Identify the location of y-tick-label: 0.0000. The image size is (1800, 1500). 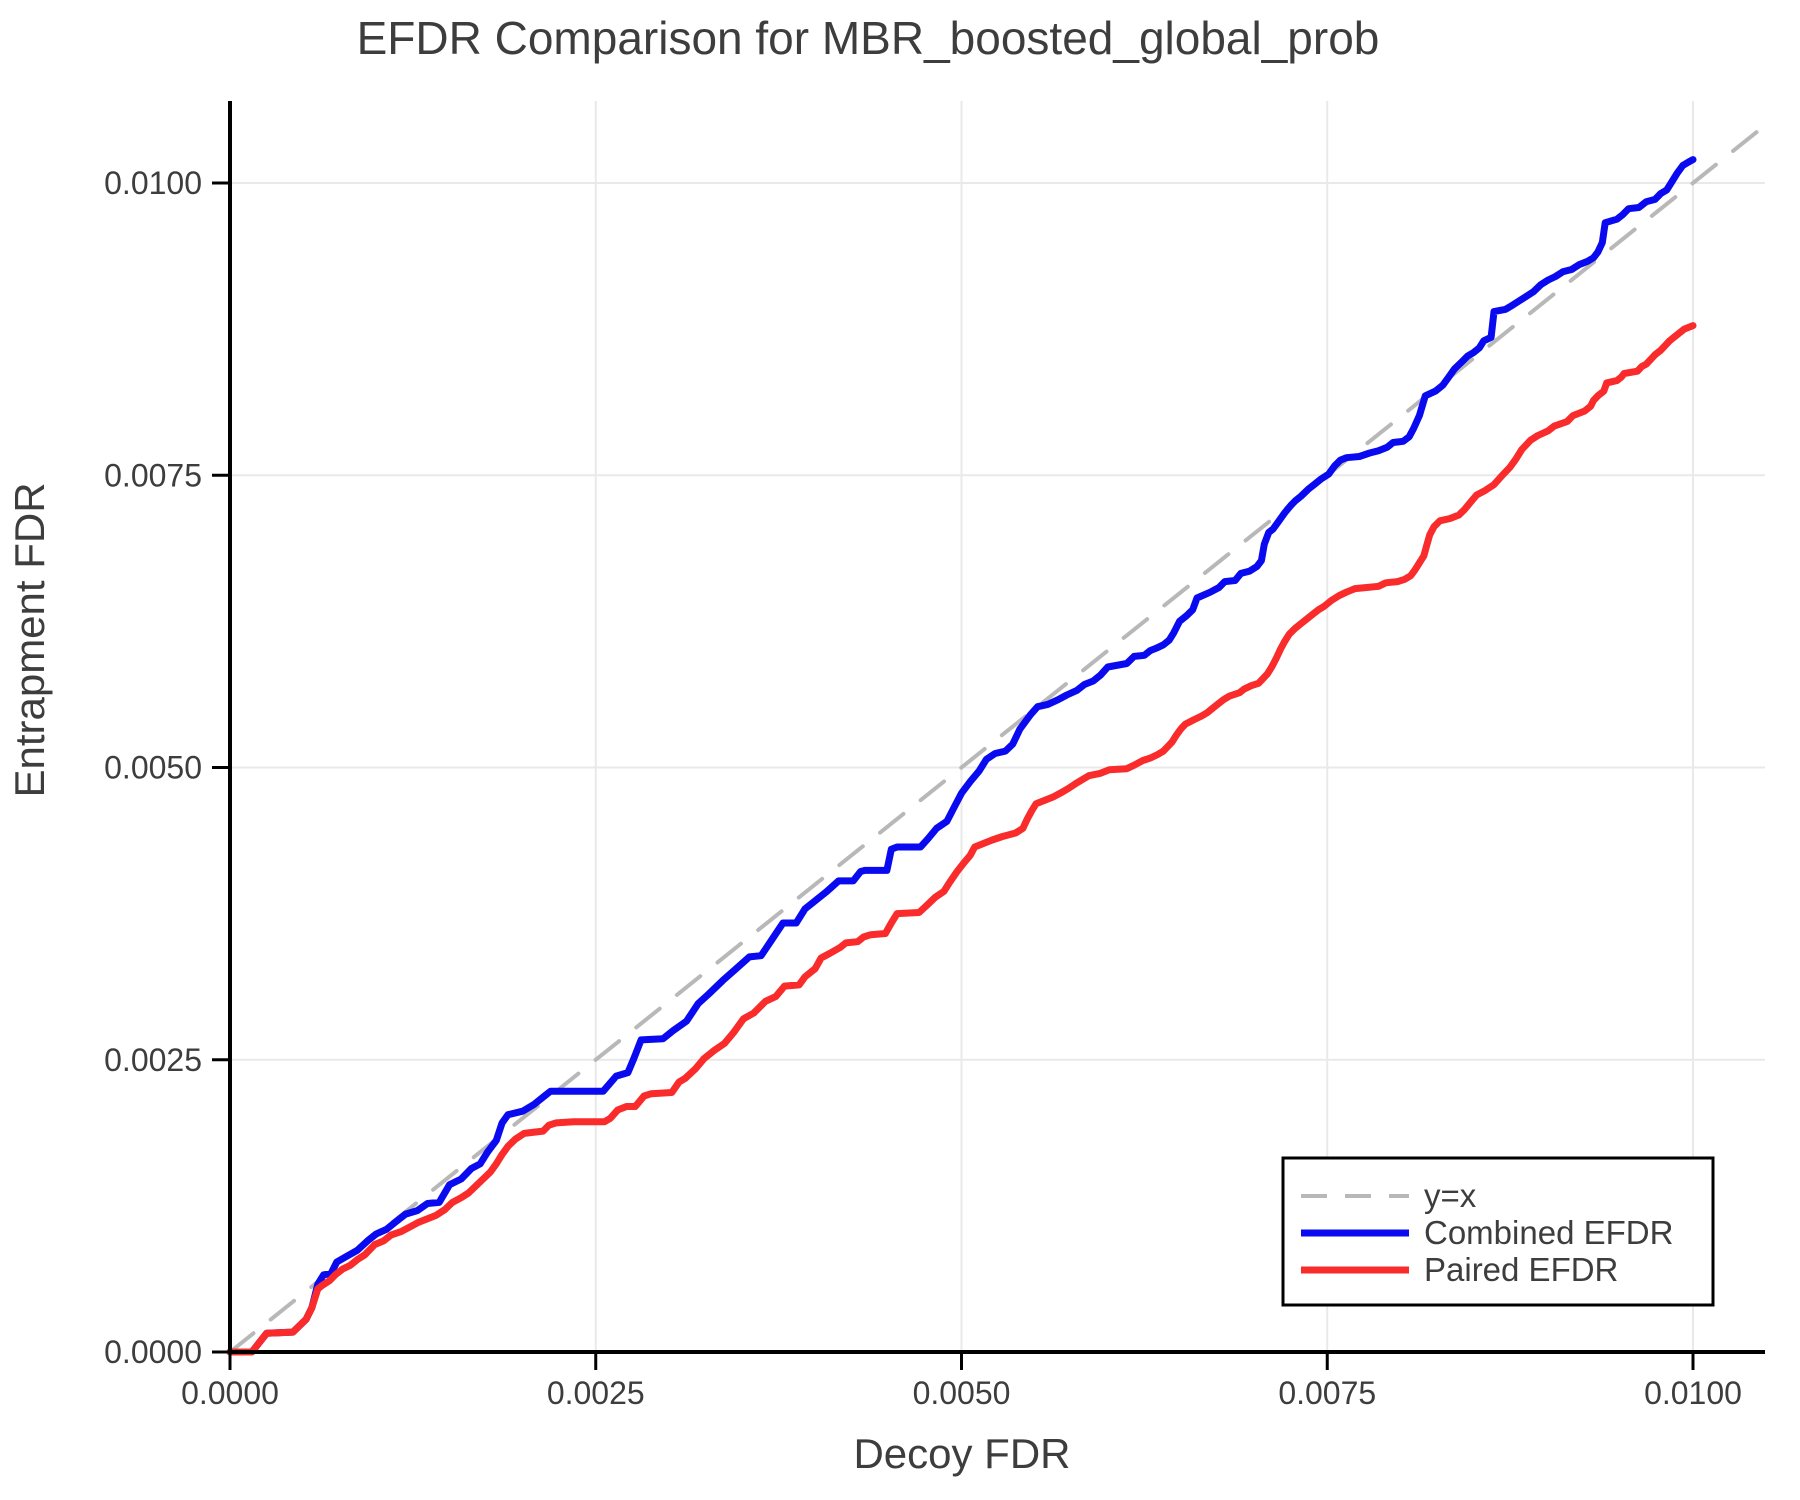
(153, 1352).